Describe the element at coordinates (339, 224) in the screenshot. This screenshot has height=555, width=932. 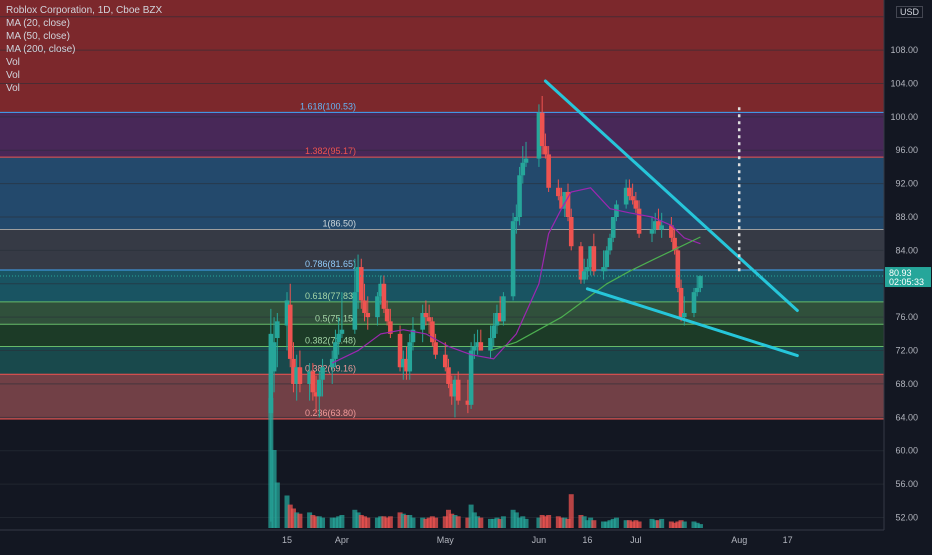
I see `fib-label: 1(86.50)` at that location.